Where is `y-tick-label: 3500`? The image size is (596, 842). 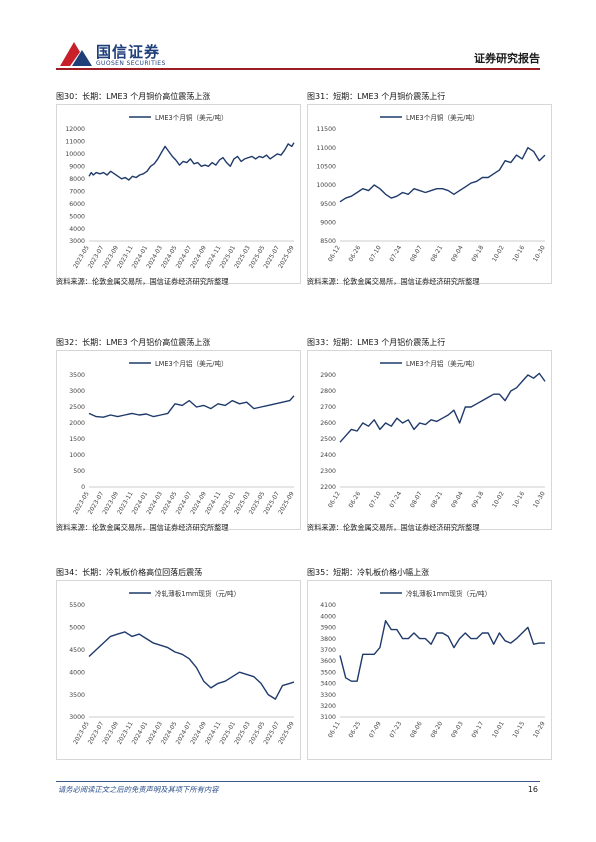 y-tick-label: 3500 is located at coordinates (328, 672).